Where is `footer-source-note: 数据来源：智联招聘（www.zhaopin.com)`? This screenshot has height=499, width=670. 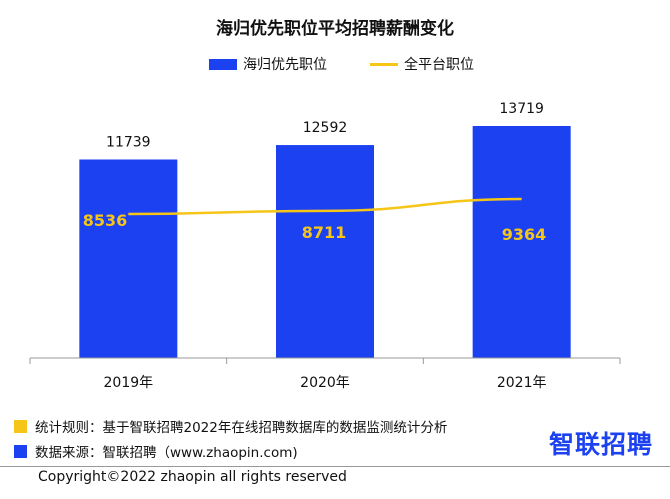
footer-source-note: 数据来源：智联招聘（www.zhaopin.com) is located at coordinates (156, 451).